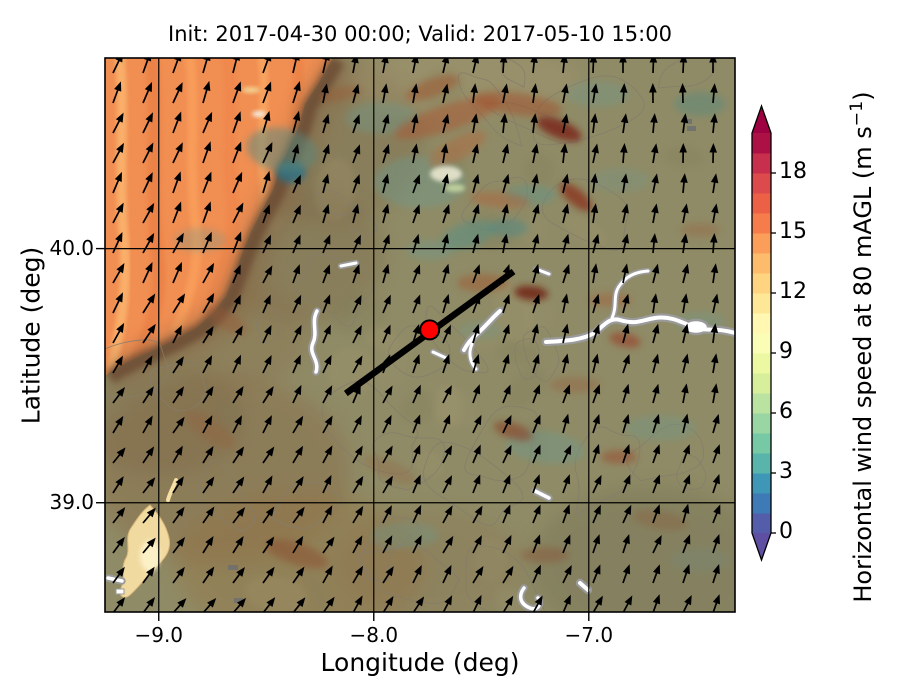 Image resolution: width=900 pixels, height=700 pixels. Describe the element at coordinates (761, 119) in the screenshot. I see `colorbar-extend-max-arrow` at that location.